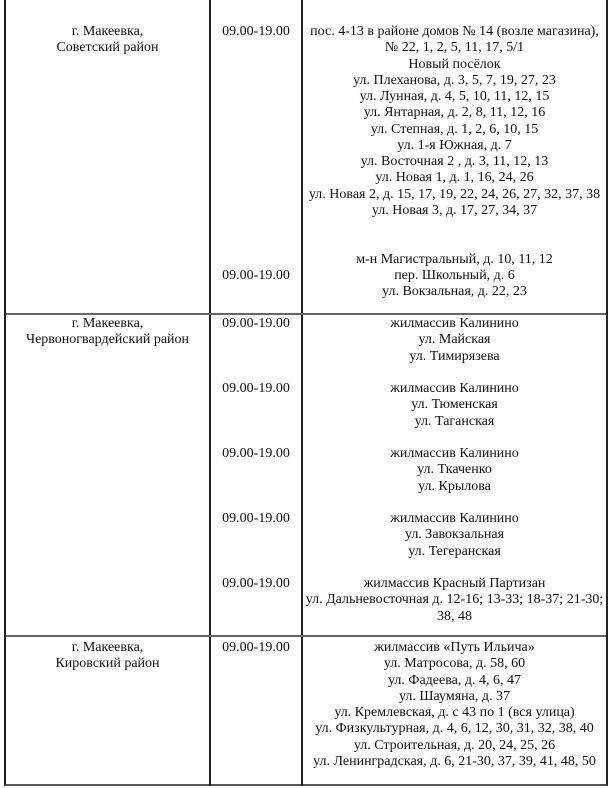 This screenshot has width=613, height=788. I want to click on time-cell: 09.00-19.00, so click(257, 711).